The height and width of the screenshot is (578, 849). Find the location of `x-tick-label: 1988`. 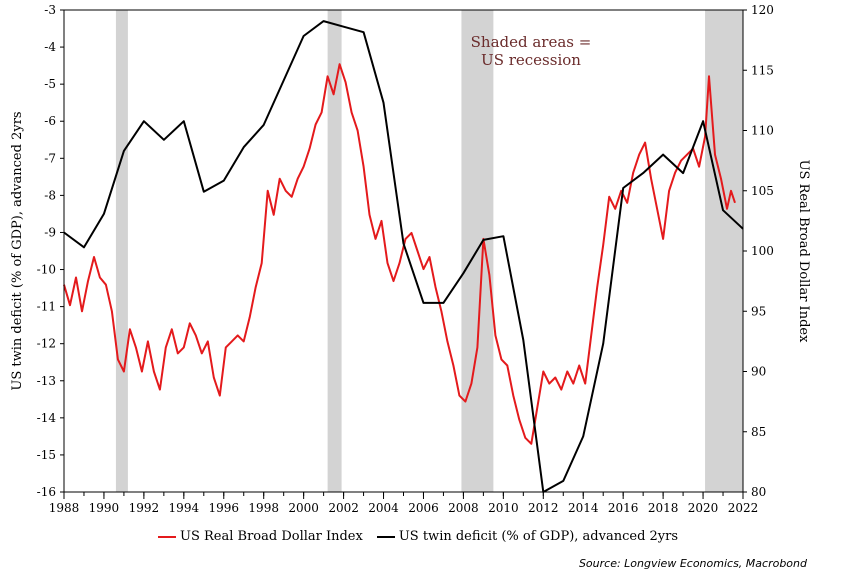

x-tick-label: 1988 is located at coordinates (64, 508).